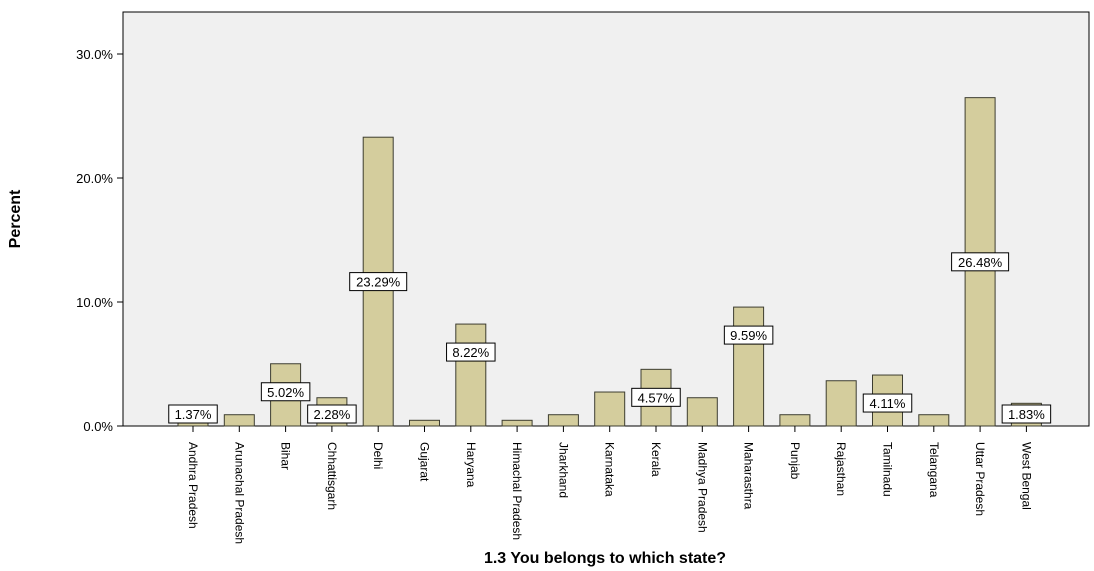 This screenshot has height=571, width=1094. What do you see at coordinates (605, 558) in the screenshot?
I see `x-axis-title: 1.3 You belongs to which state?` at bounding box center [605, 558].